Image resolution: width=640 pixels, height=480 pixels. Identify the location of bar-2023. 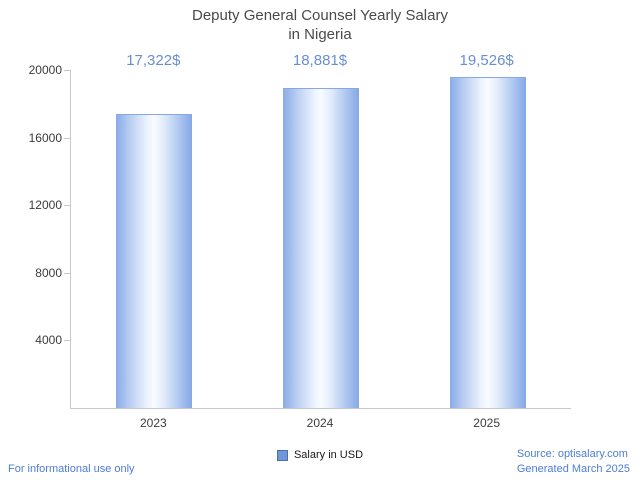
(154, 261).